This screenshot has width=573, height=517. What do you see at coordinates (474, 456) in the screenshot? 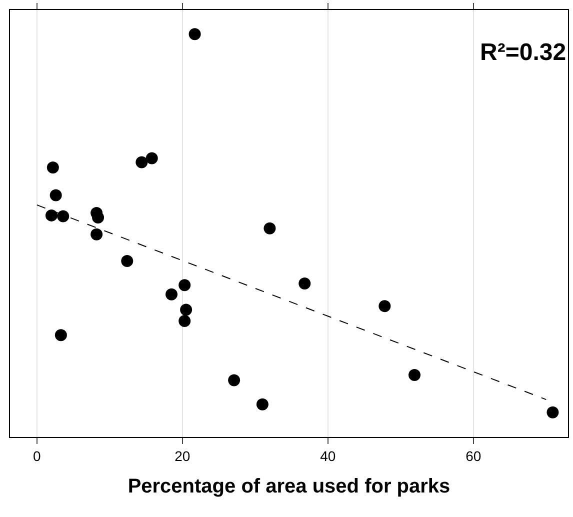
I see `x-tick-label: 60` at bounding box center [474, 456].